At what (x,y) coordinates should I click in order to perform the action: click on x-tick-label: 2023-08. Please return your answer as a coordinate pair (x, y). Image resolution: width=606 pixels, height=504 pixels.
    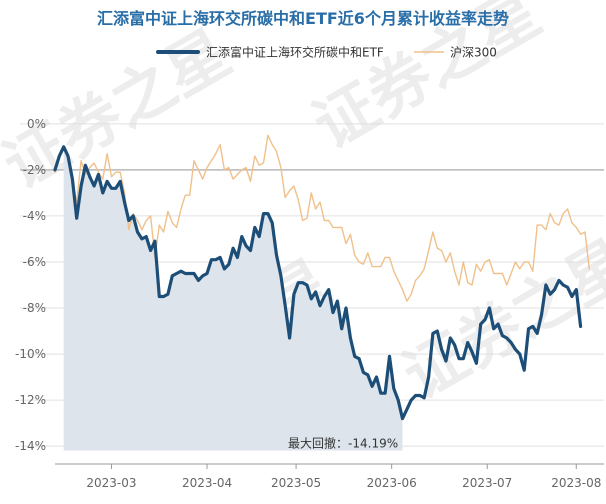
    Looking at the image, I should click on (576, 483).